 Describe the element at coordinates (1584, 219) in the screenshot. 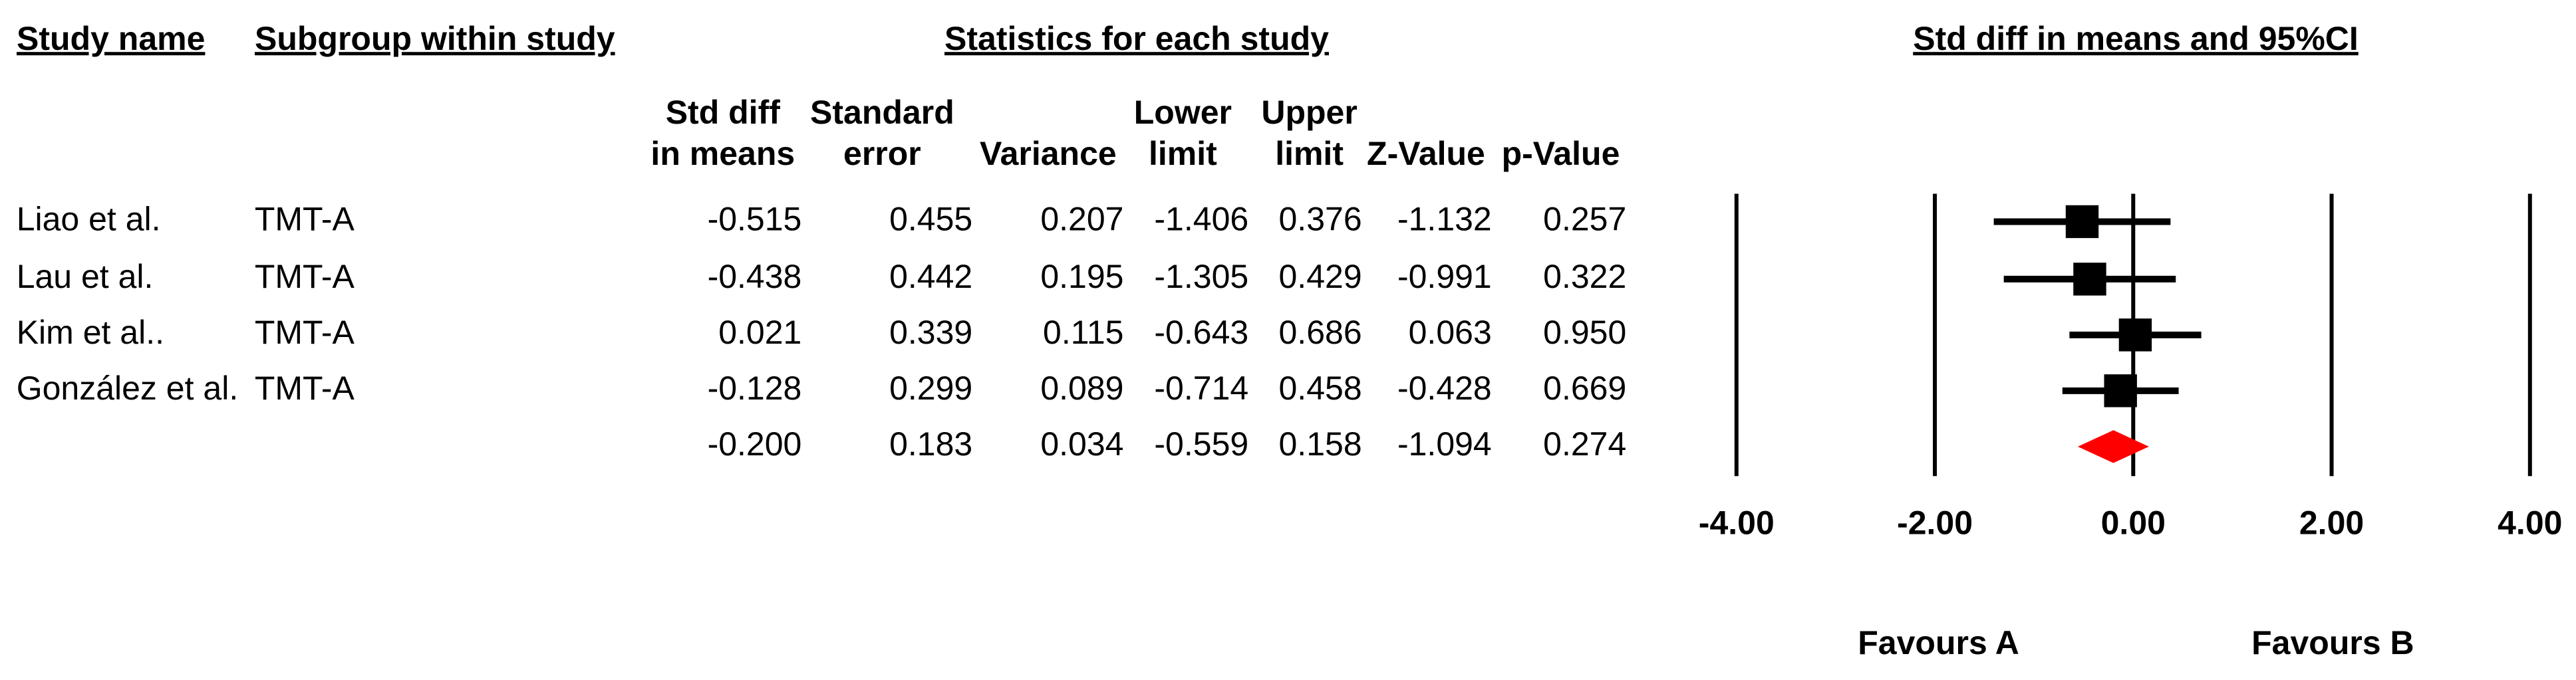

I see `stat-value: 0.257` at that location.